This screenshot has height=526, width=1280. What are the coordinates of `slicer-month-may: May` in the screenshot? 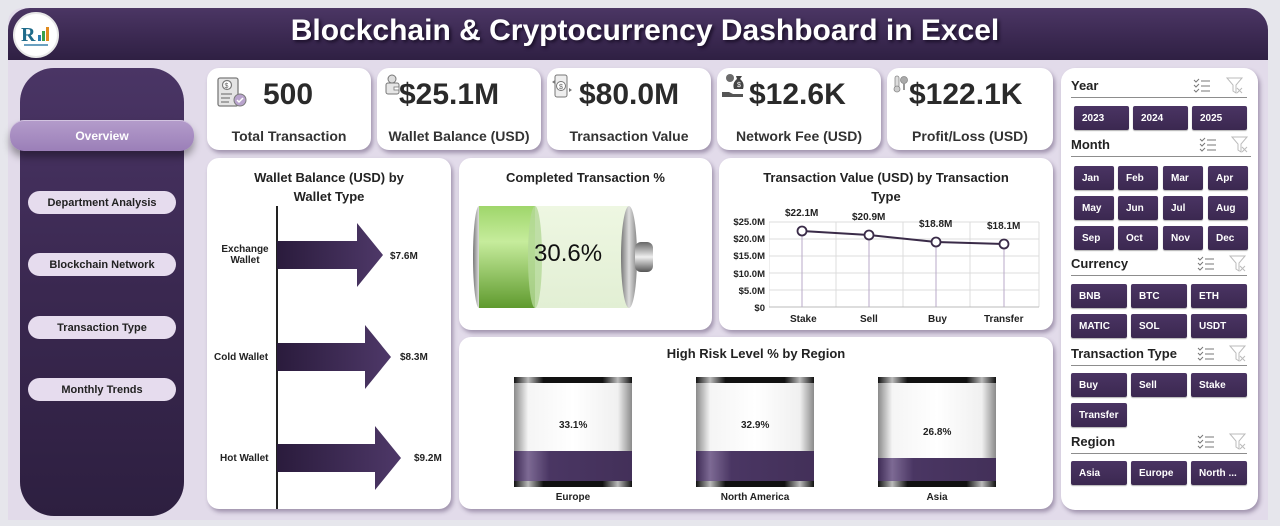 It's located at (1094, 208).